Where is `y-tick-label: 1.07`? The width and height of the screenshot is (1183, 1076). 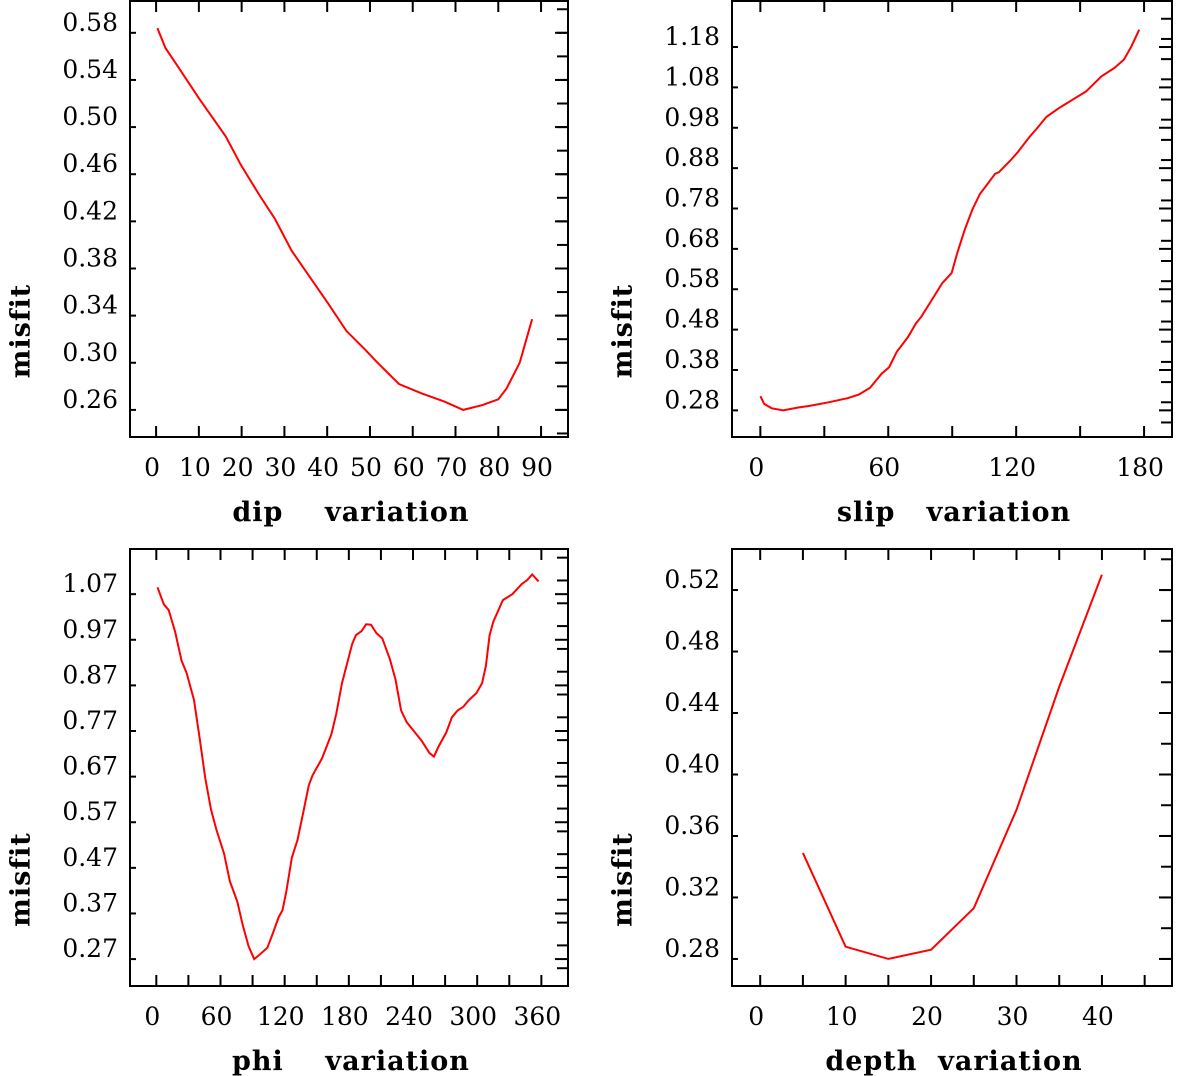 y-tick-label: 1.07 is located at coordinates (90, 583).